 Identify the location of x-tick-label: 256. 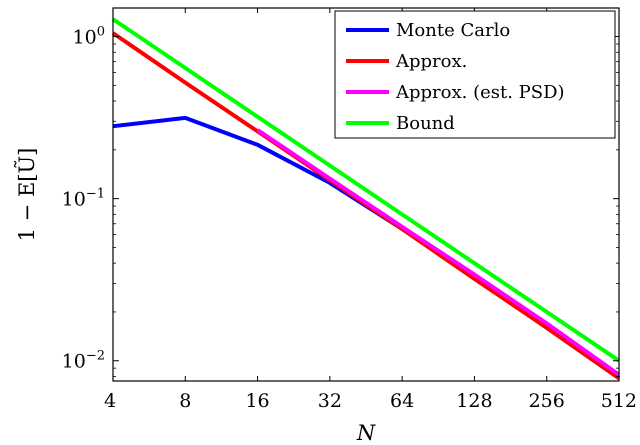
(547, 401).